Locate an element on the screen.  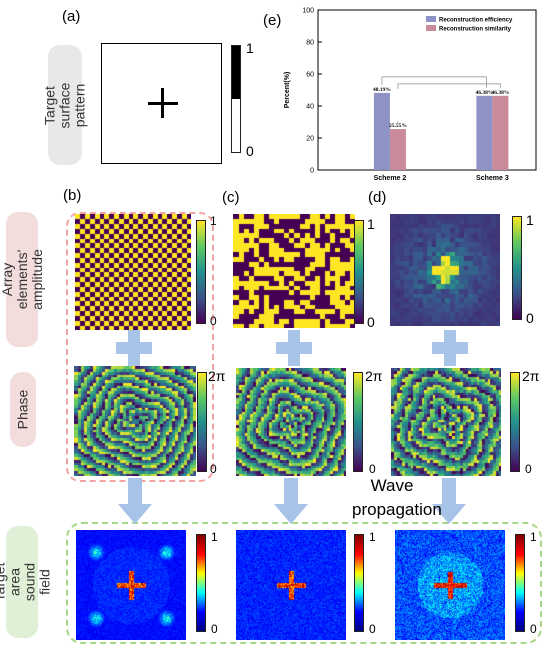
colorbar-phase-c is located at coordinates (358, 422).